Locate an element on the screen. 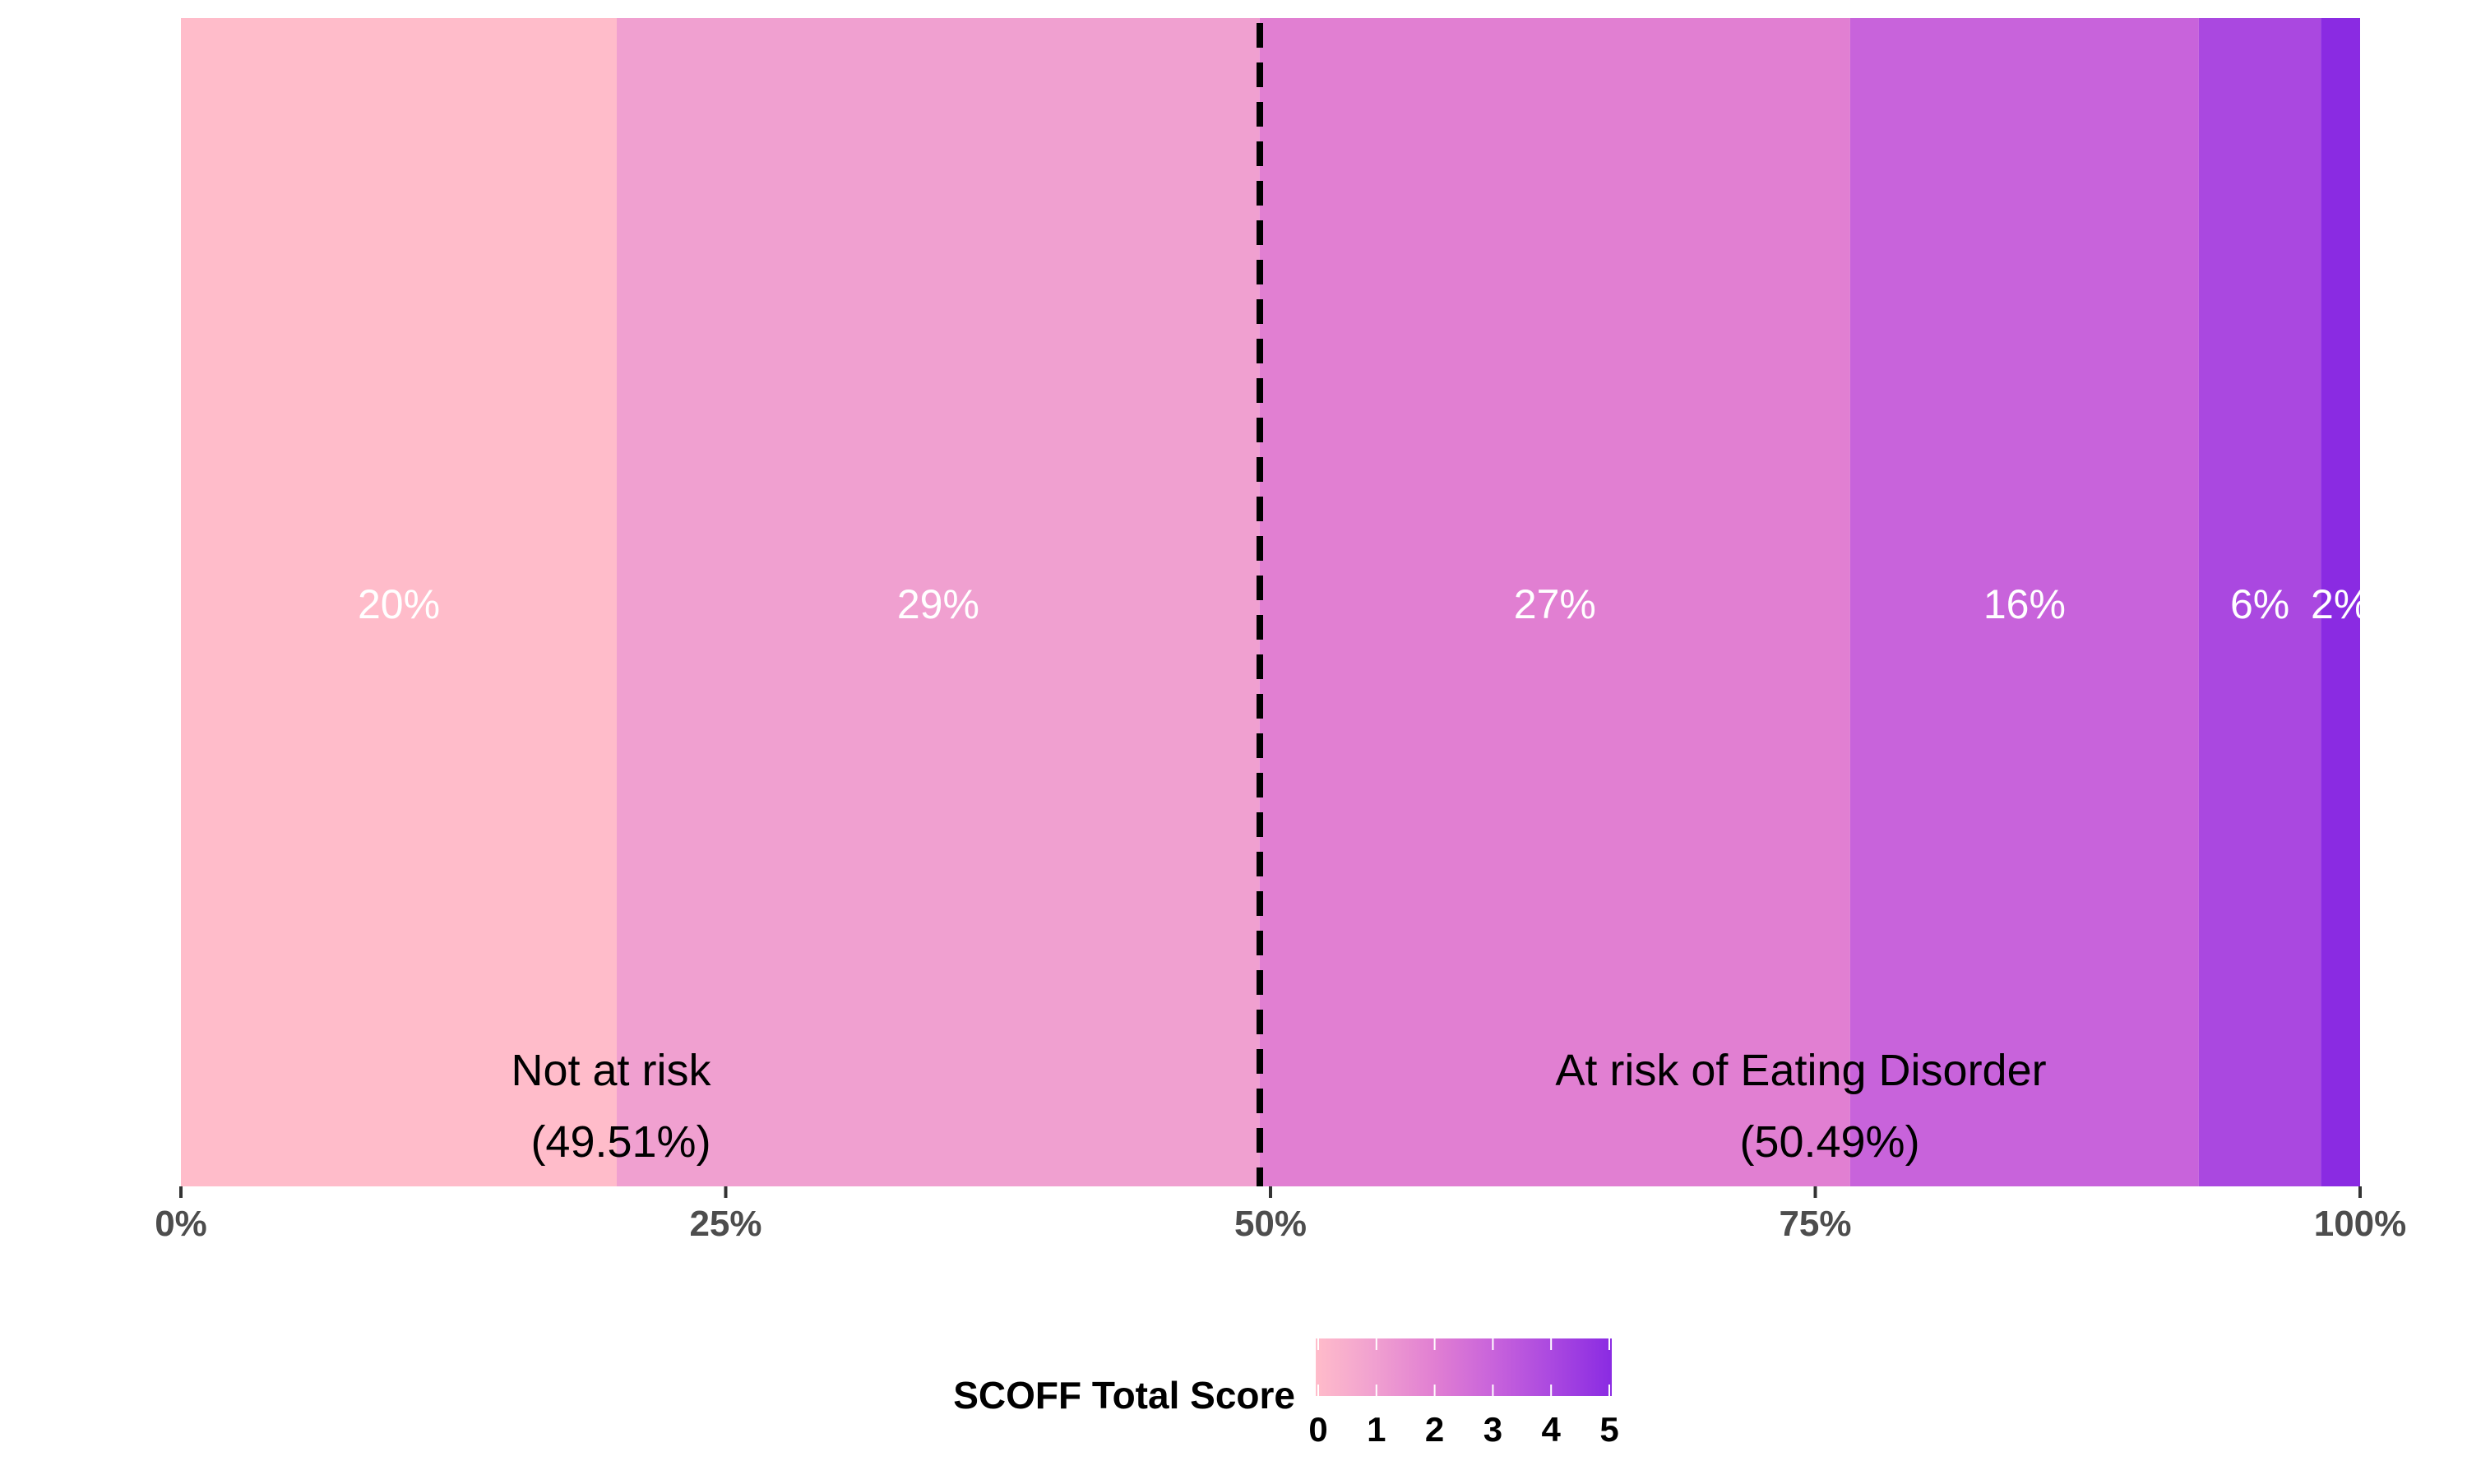 The height and width of the screenshot is (1484, 2467). segment-labels: 20% 29% 27% 16% 6% 2% is located at coordinates (1364, 604).